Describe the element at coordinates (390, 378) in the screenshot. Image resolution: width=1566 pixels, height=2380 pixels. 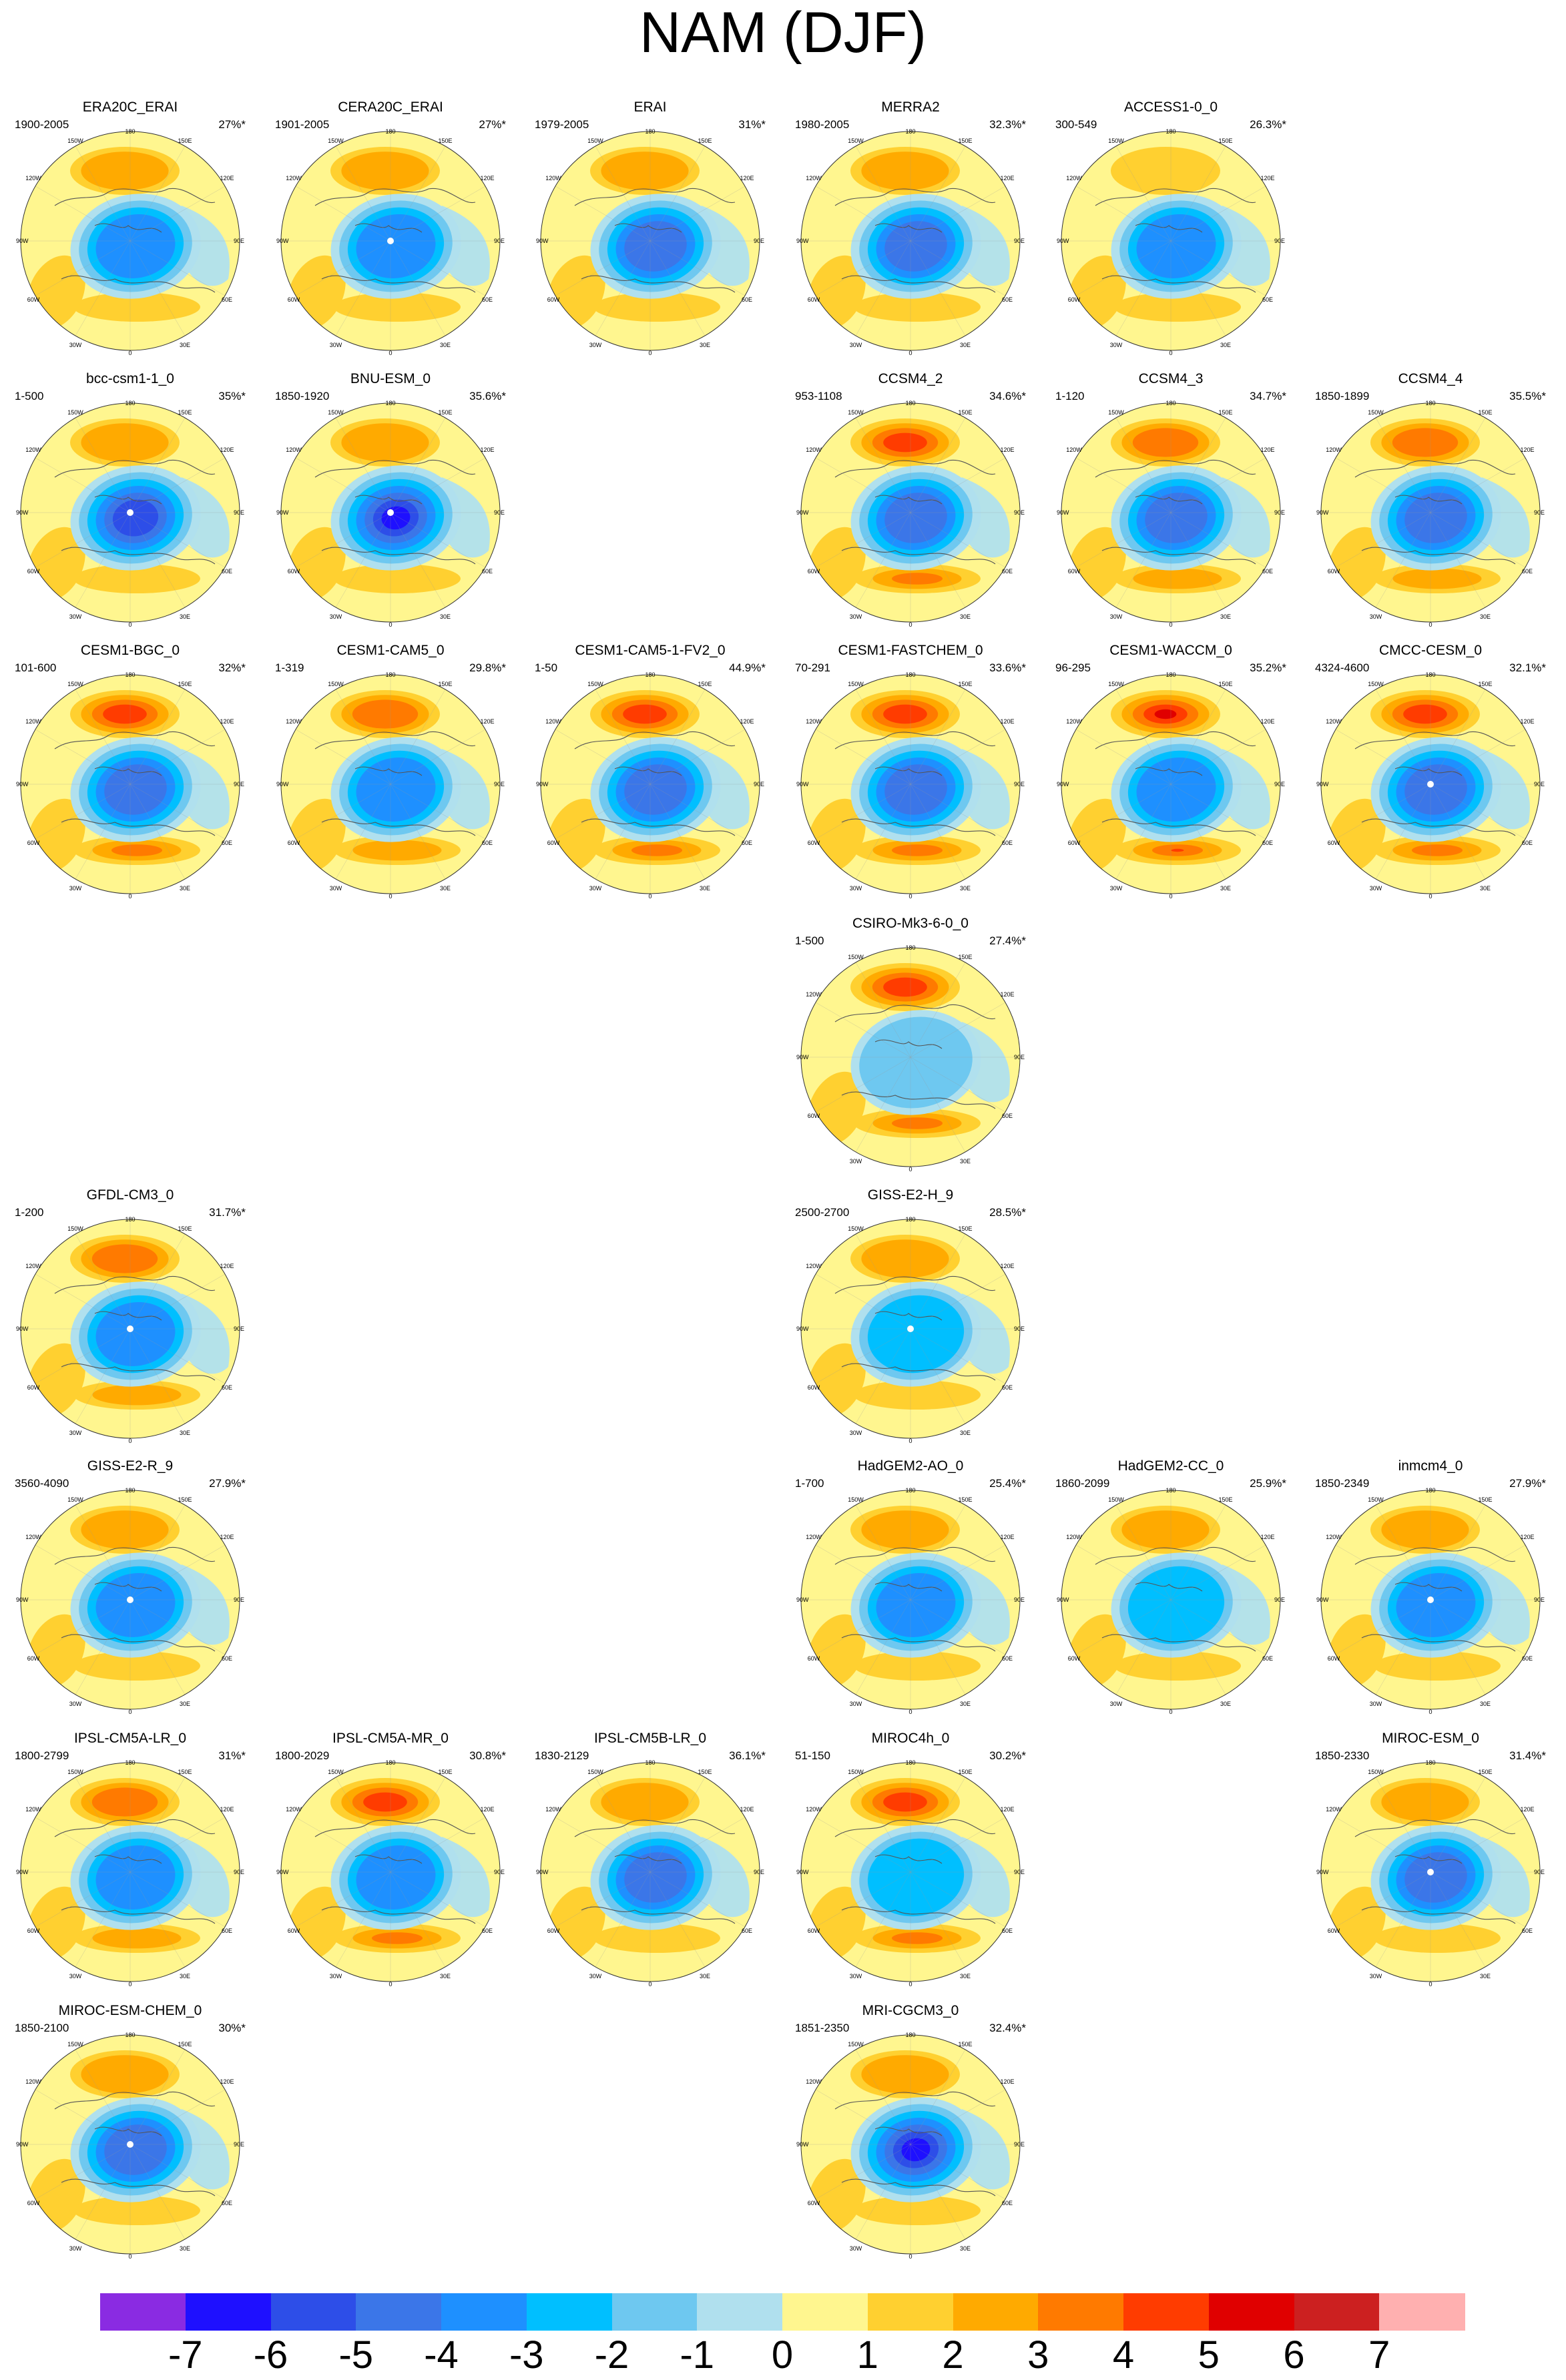
I see `panel-title: BNU-ESM_0` at that location.